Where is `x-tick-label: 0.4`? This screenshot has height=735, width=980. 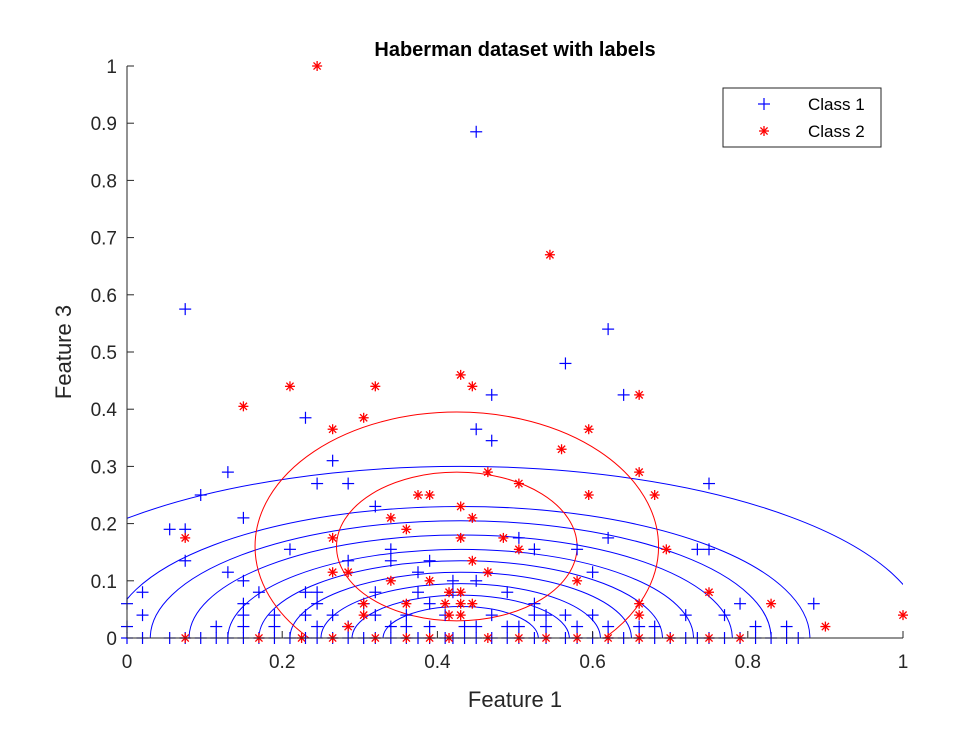 x-tick-label: 0.4 is located at coordinates (437, 662).